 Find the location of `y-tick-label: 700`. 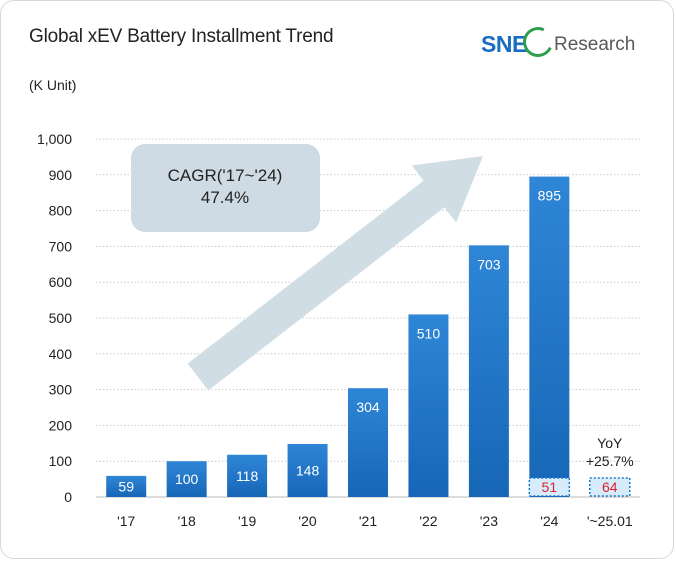

y-tick-label: 700 is located at coordinates (61, 246).